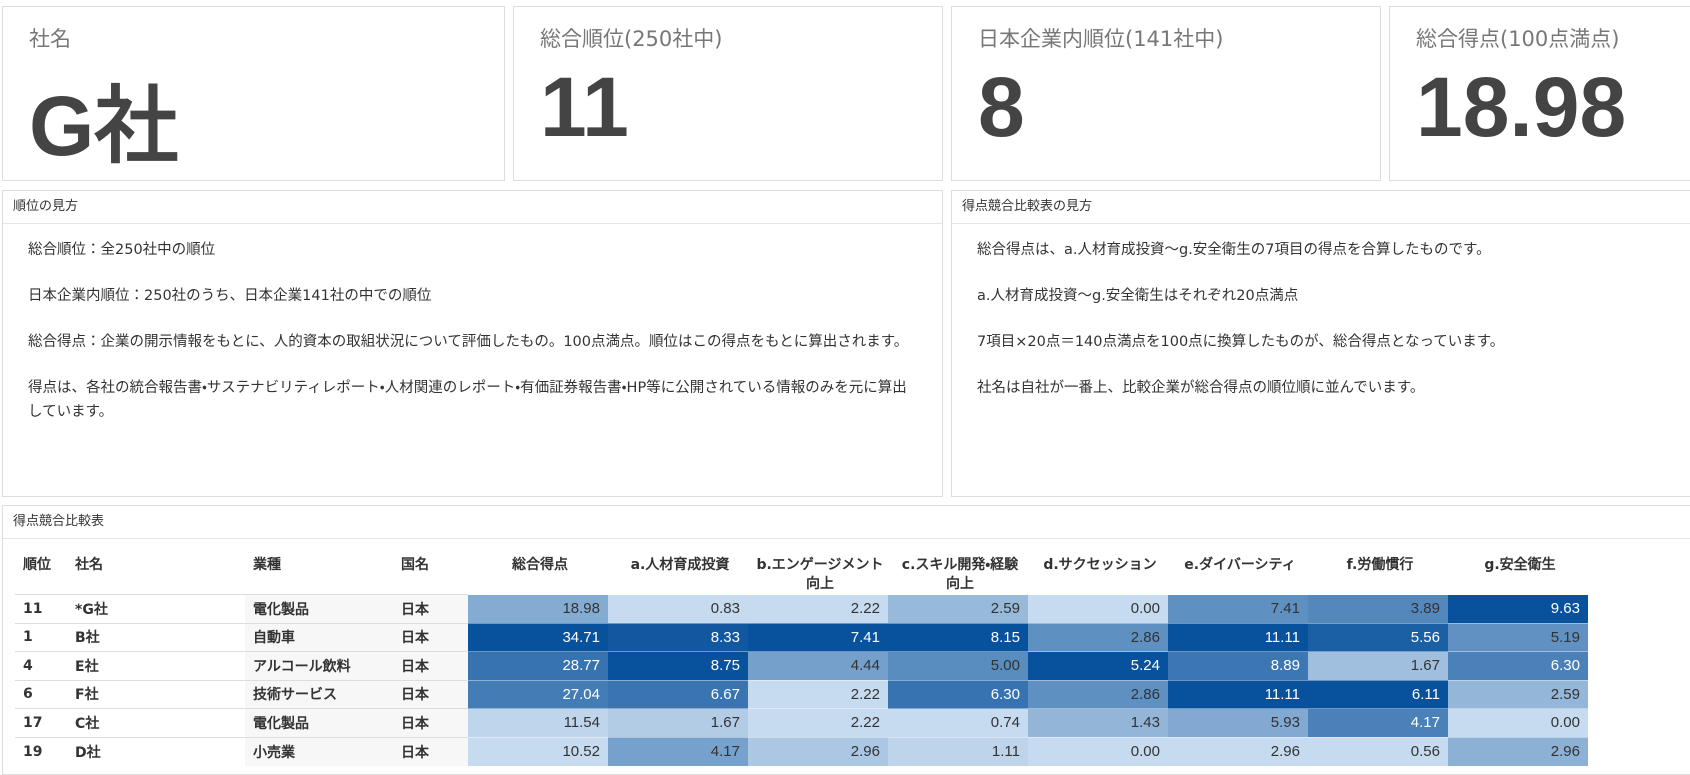  What do you see at coordinates (1518, 665) in the screenshot?
I see `table-cell: 6.30` at bounding box center [1518, 665].